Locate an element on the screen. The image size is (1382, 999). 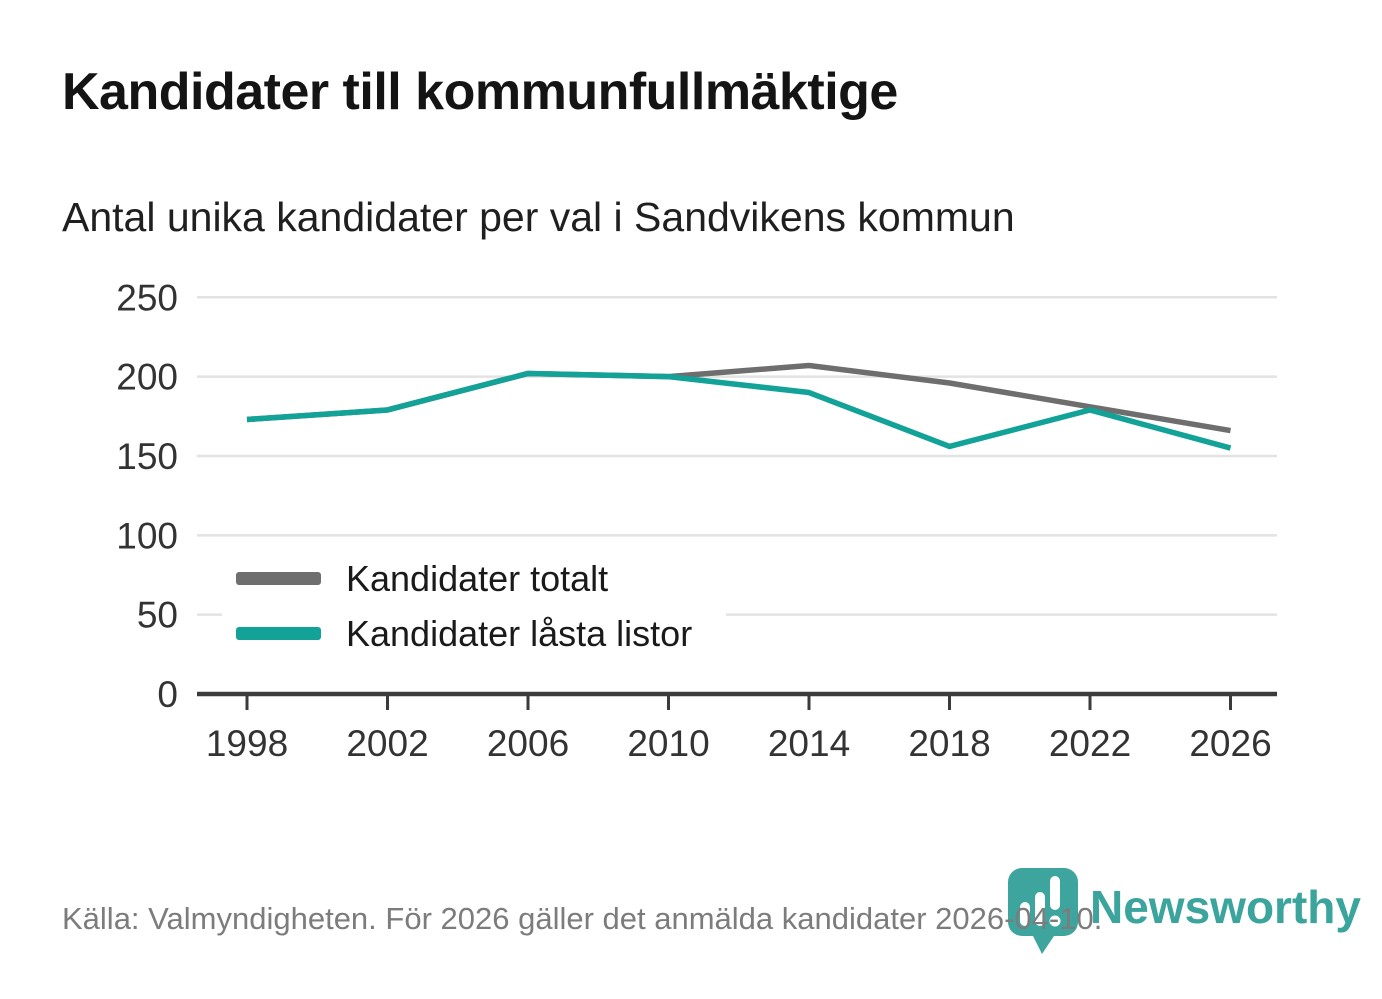
legend-swatch-total-icon is located at coordinates (278, 578).